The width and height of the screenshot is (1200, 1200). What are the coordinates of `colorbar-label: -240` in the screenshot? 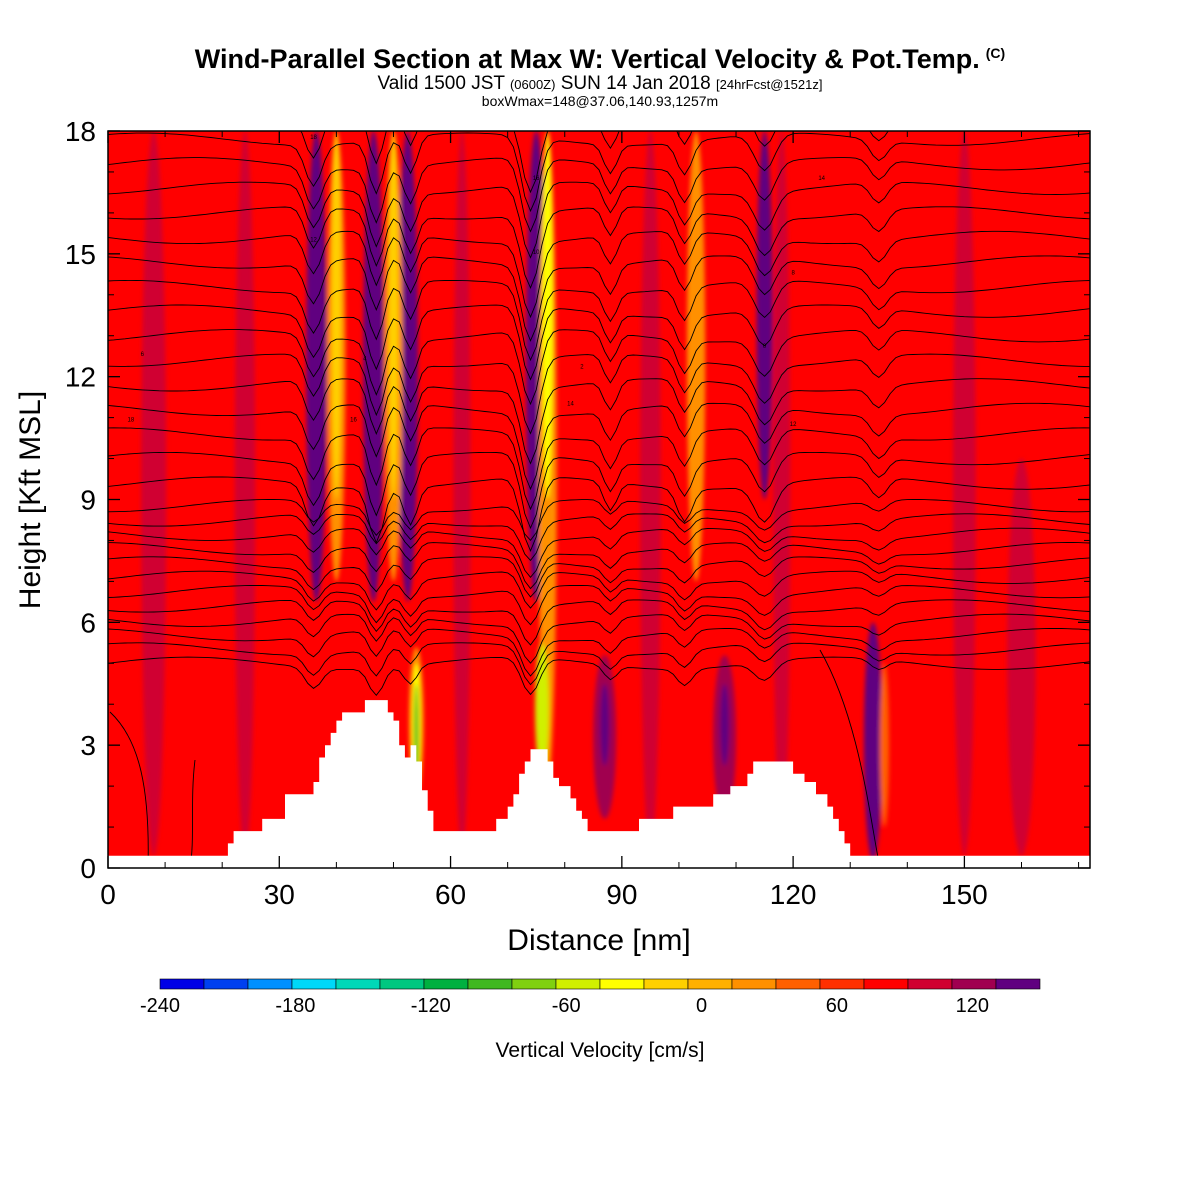 It's located at (160, 1006).